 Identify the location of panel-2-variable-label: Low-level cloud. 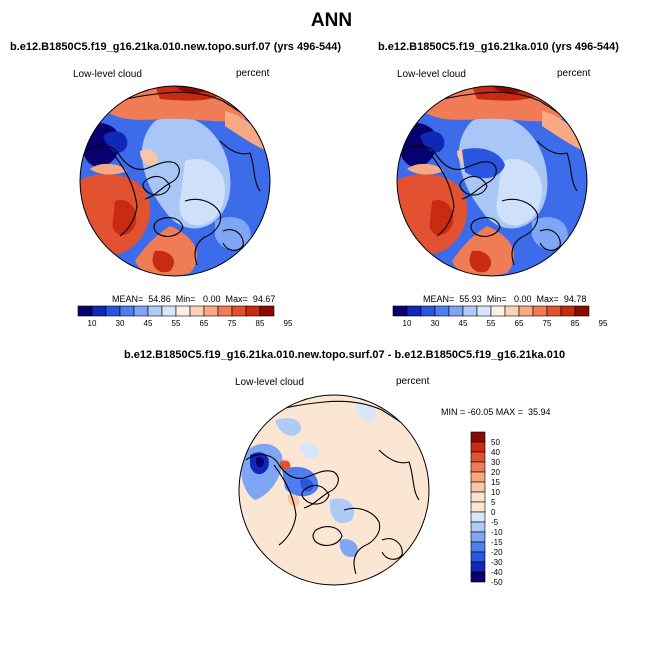
(431, 74).